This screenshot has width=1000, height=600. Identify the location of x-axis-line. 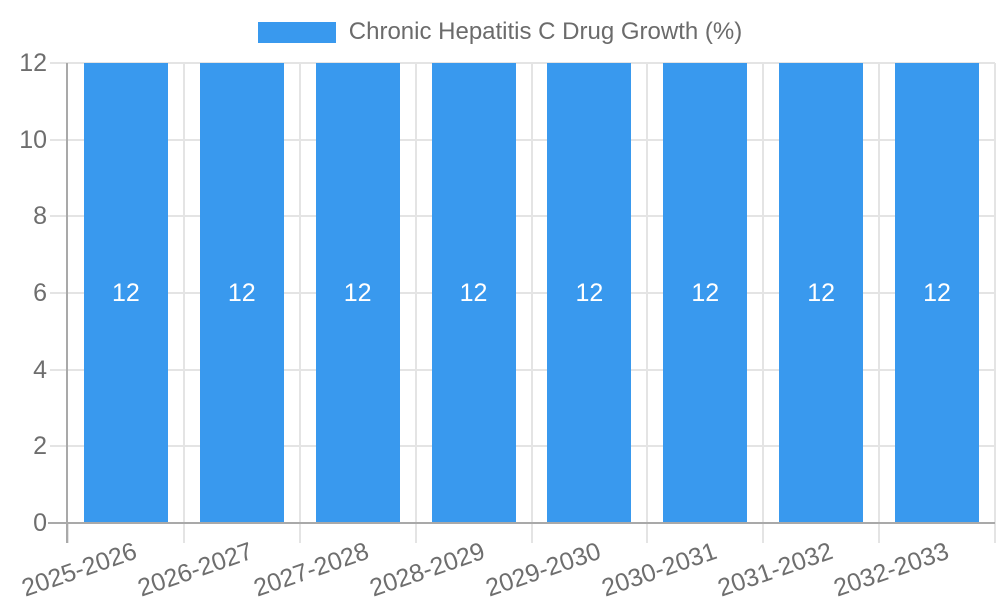
(521, 523).